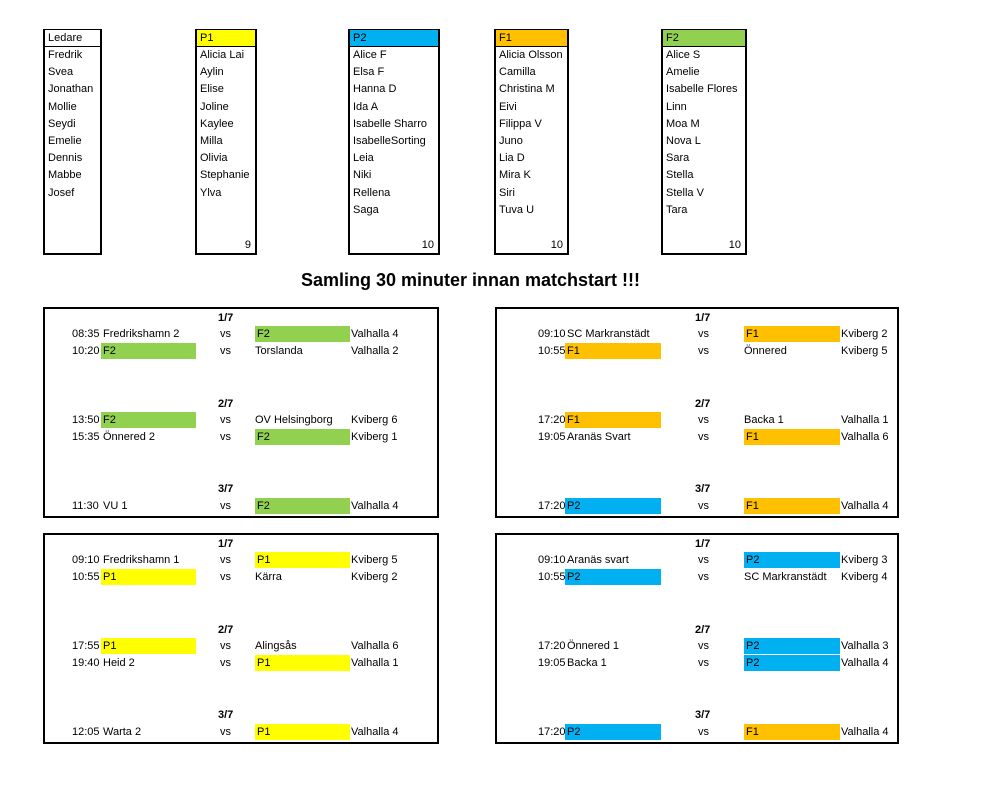 The image size is (1000, 791). What do you see at coordinates (683, 140) in the screenshot?
I see `roster-player: Nova L` at bounding box center [683, 140].